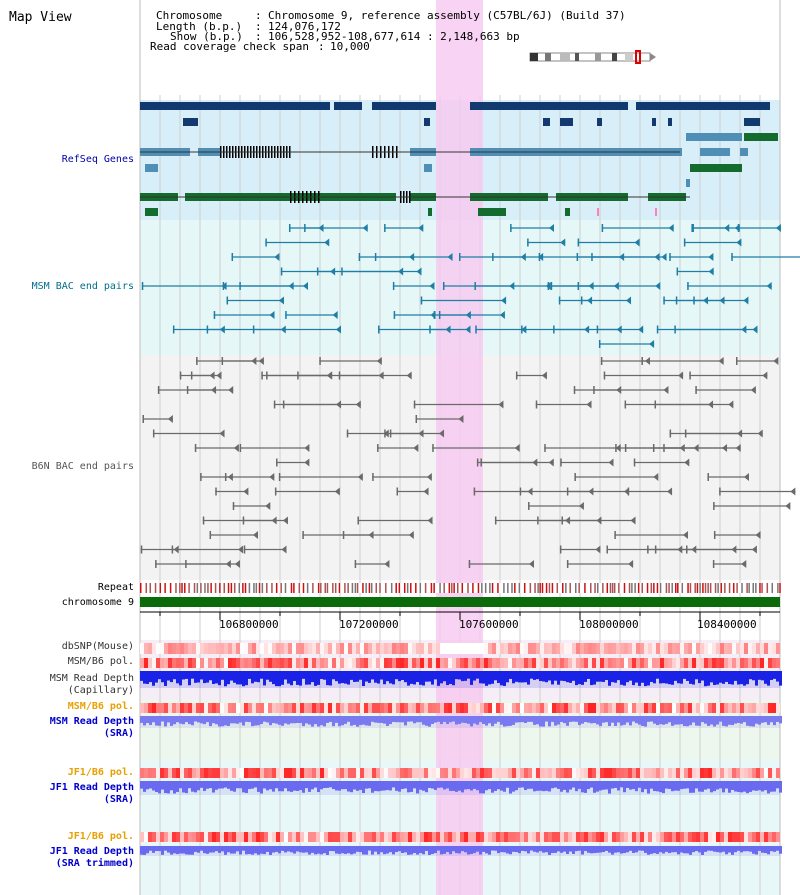 The height and width of the screenshot is (895, 800). What do you see at coordinates (493, 257) in the screenshot?
I see `msm-bac-pair-end` at bounding box center [493, 257].